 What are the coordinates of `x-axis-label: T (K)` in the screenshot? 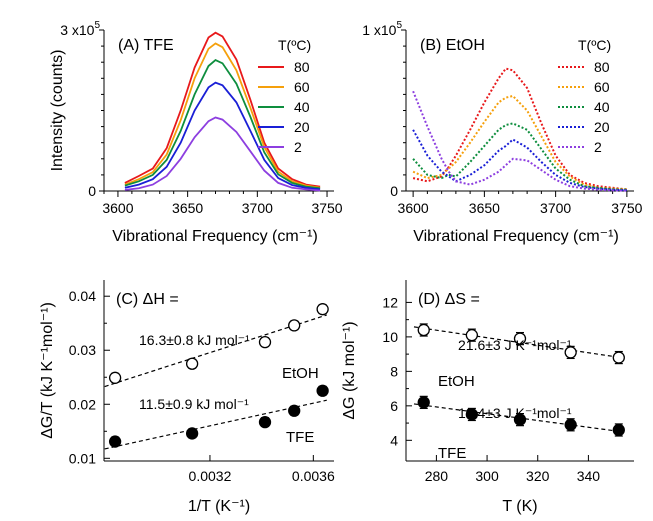 It's located at (519, 506).